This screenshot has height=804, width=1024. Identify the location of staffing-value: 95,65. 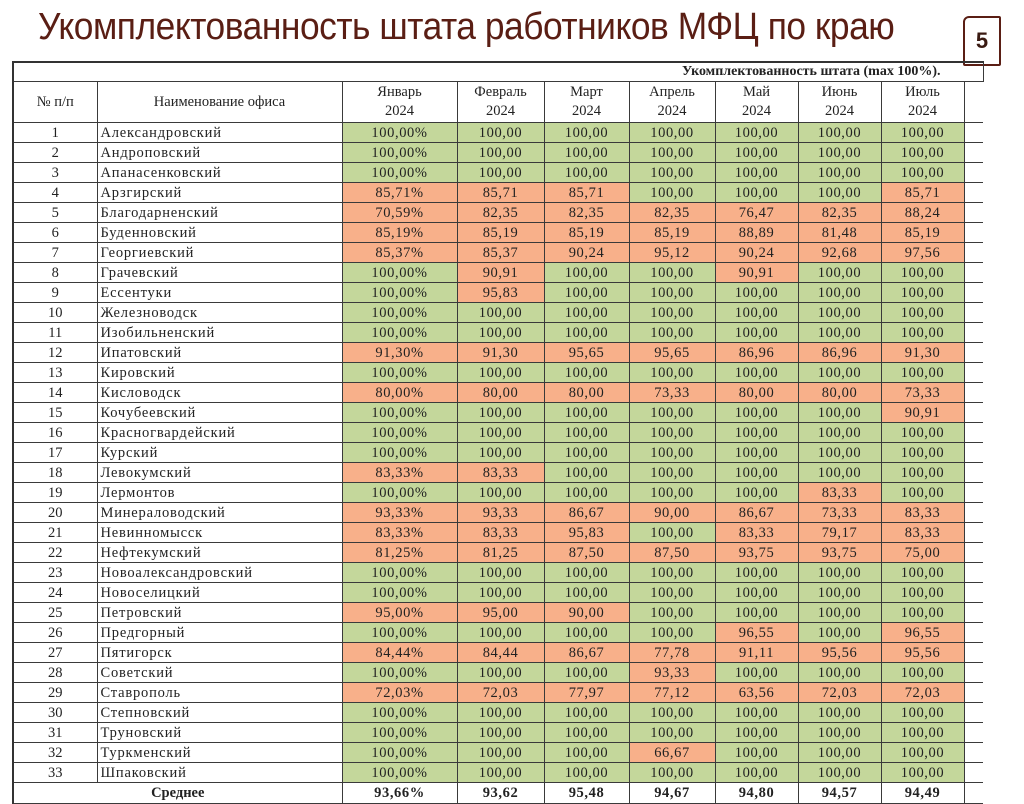
(672, 352).